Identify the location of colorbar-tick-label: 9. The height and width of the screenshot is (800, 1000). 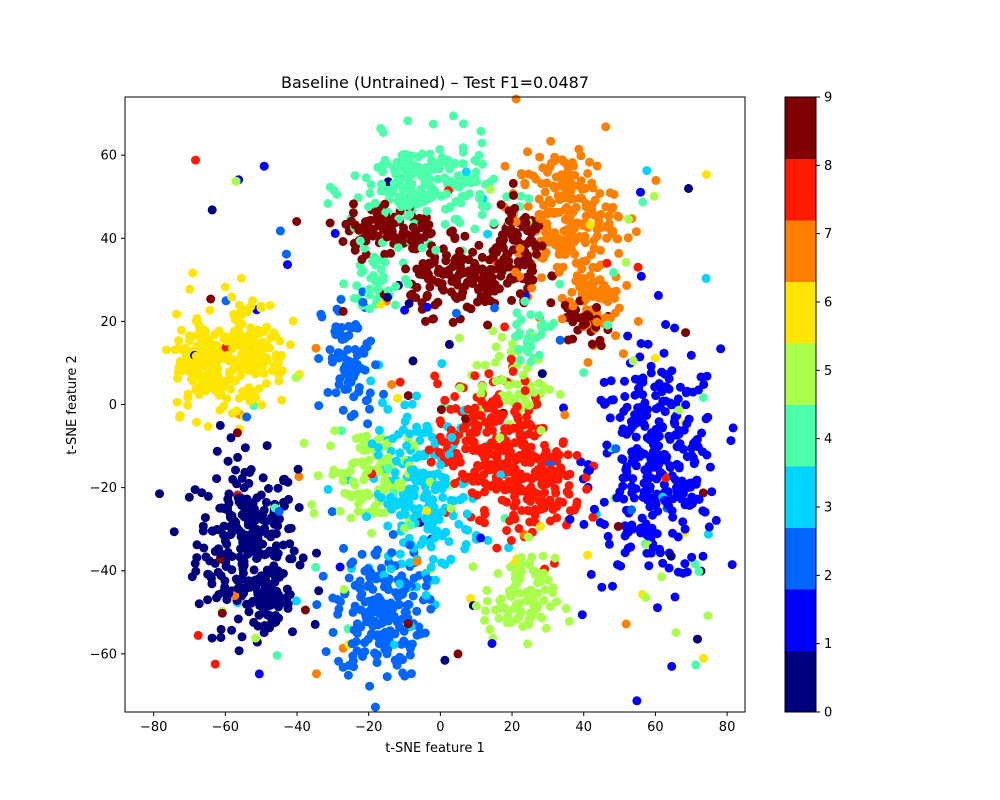
(828, 98).